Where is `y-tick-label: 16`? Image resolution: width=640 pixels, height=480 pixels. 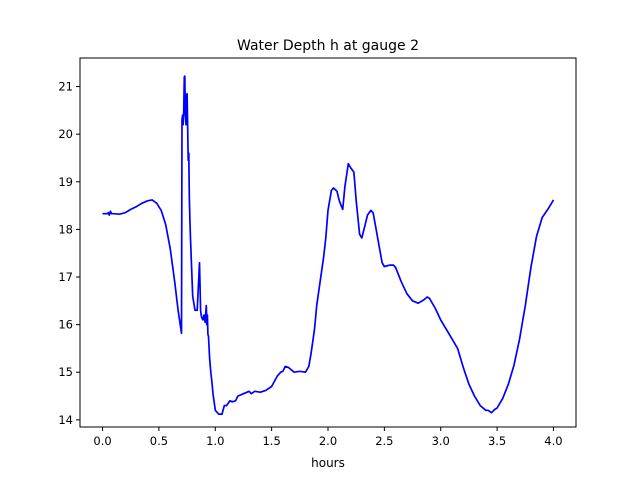 y-tick-label: 16 is located at coordinates (65, 325).